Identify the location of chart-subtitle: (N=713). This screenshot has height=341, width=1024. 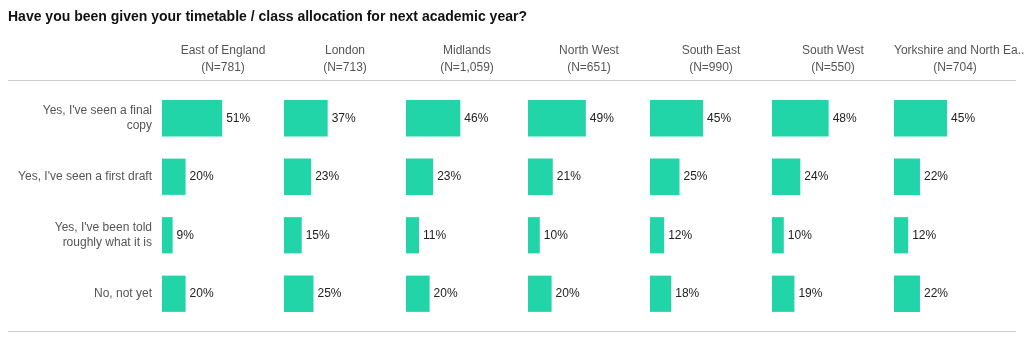
(345, 67).